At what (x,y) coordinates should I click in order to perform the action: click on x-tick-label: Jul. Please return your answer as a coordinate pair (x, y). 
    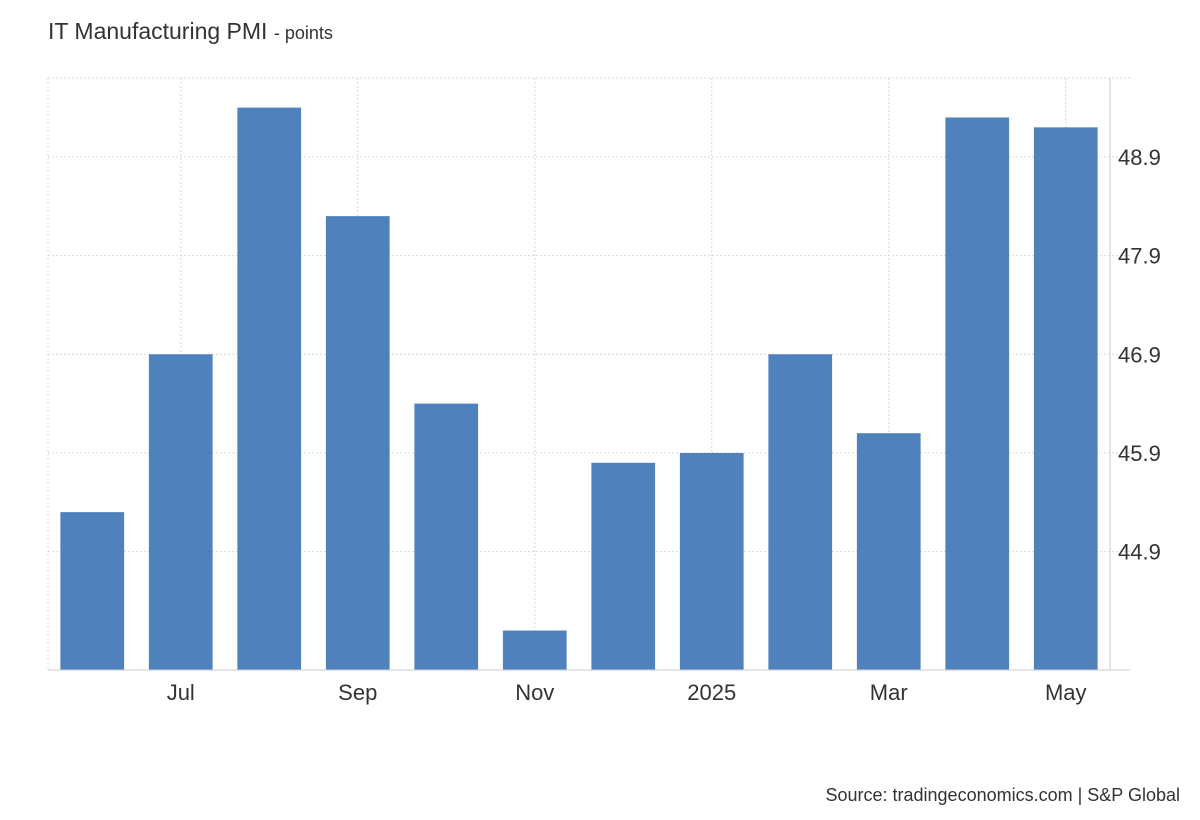
    Looking at the image, I should click on (181, 692).